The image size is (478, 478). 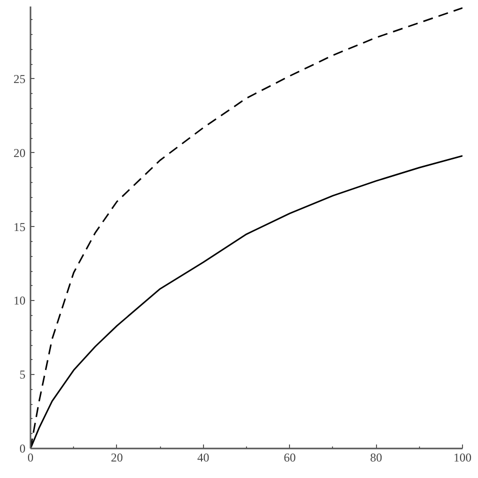 What do you see at coordinates (20, 227) in the screenshot?
I see `y-tick-label: 15` at bounding box center [20, 227].